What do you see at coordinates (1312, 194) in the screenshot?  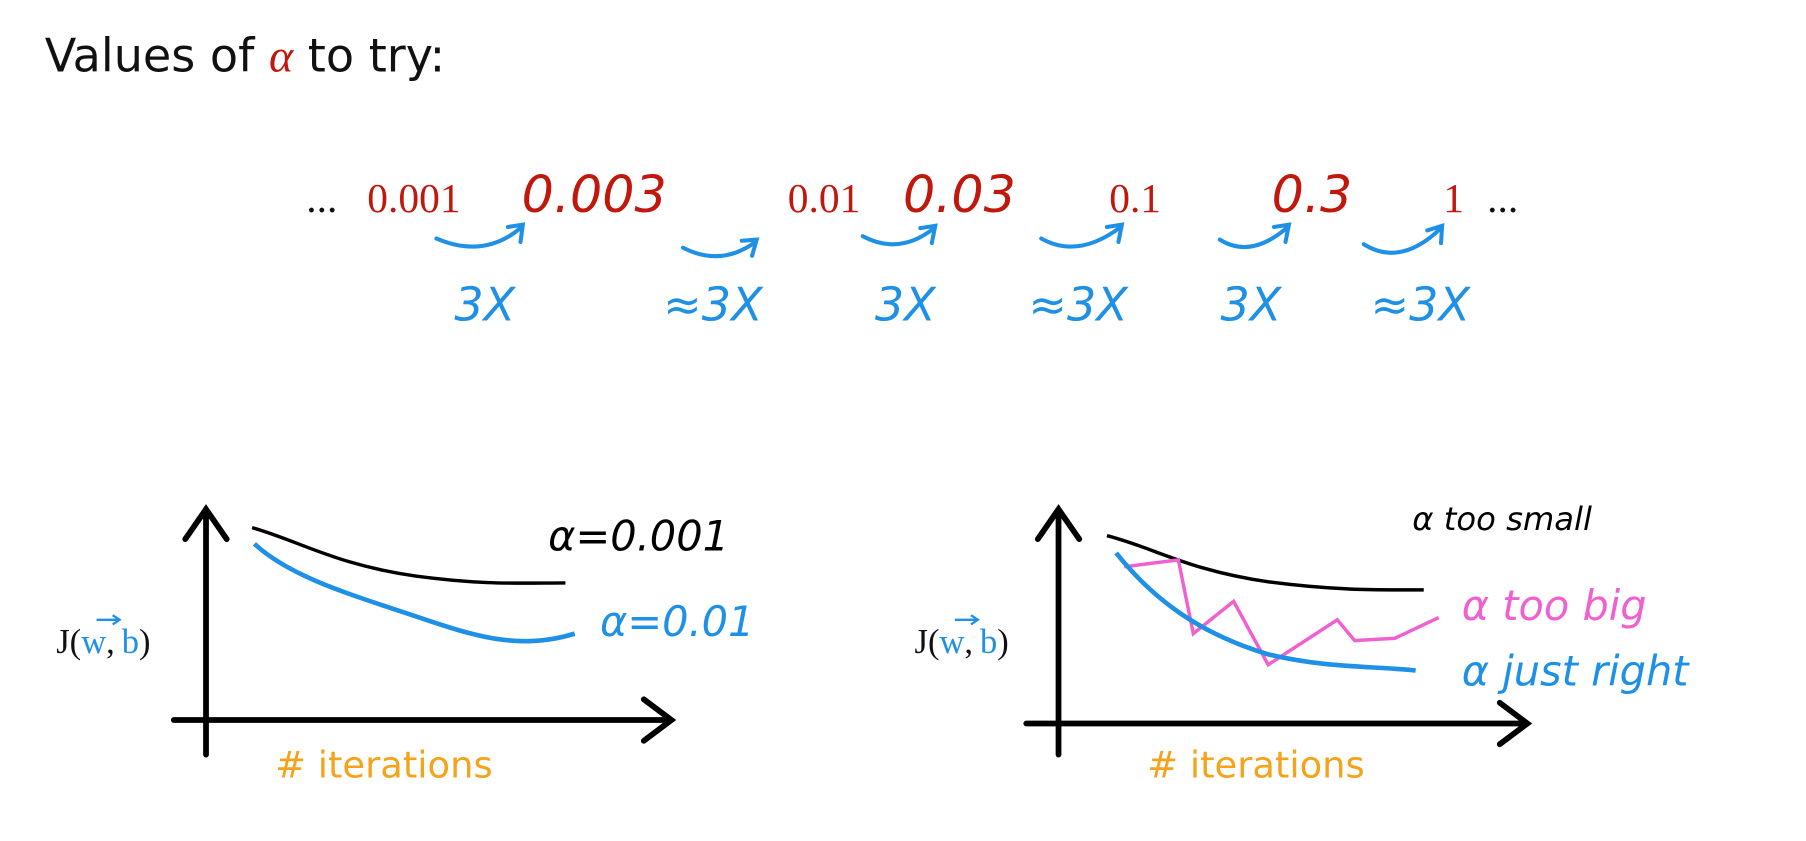 I see `alpha-value: 0.3` at bounding box center [1312, 194].